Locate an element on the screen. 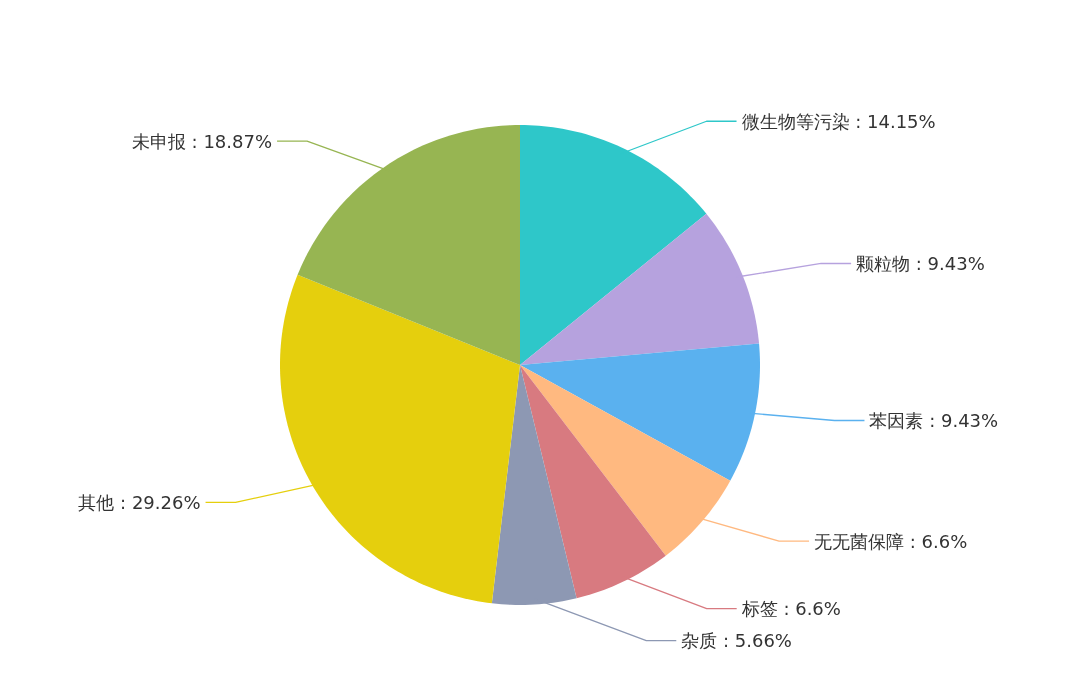  slice-label: 微生物等污染 : 14.15% is located at coordinates (838, 121).